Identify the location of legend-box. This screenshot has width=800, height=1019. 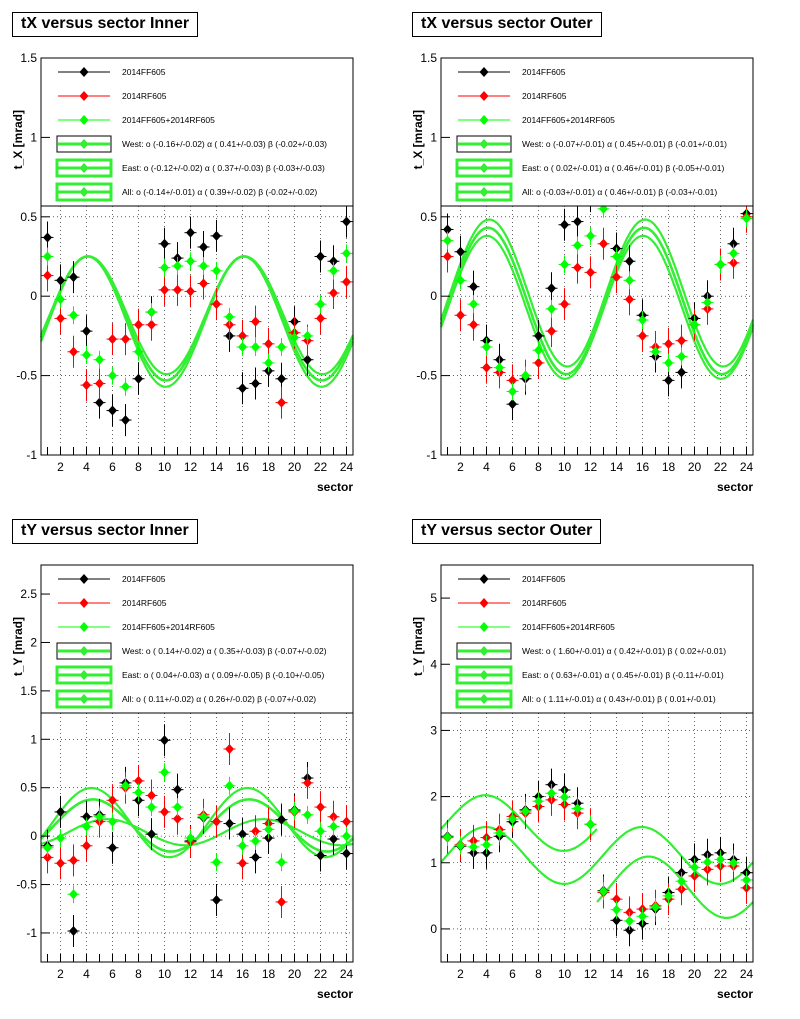
(597, 639).